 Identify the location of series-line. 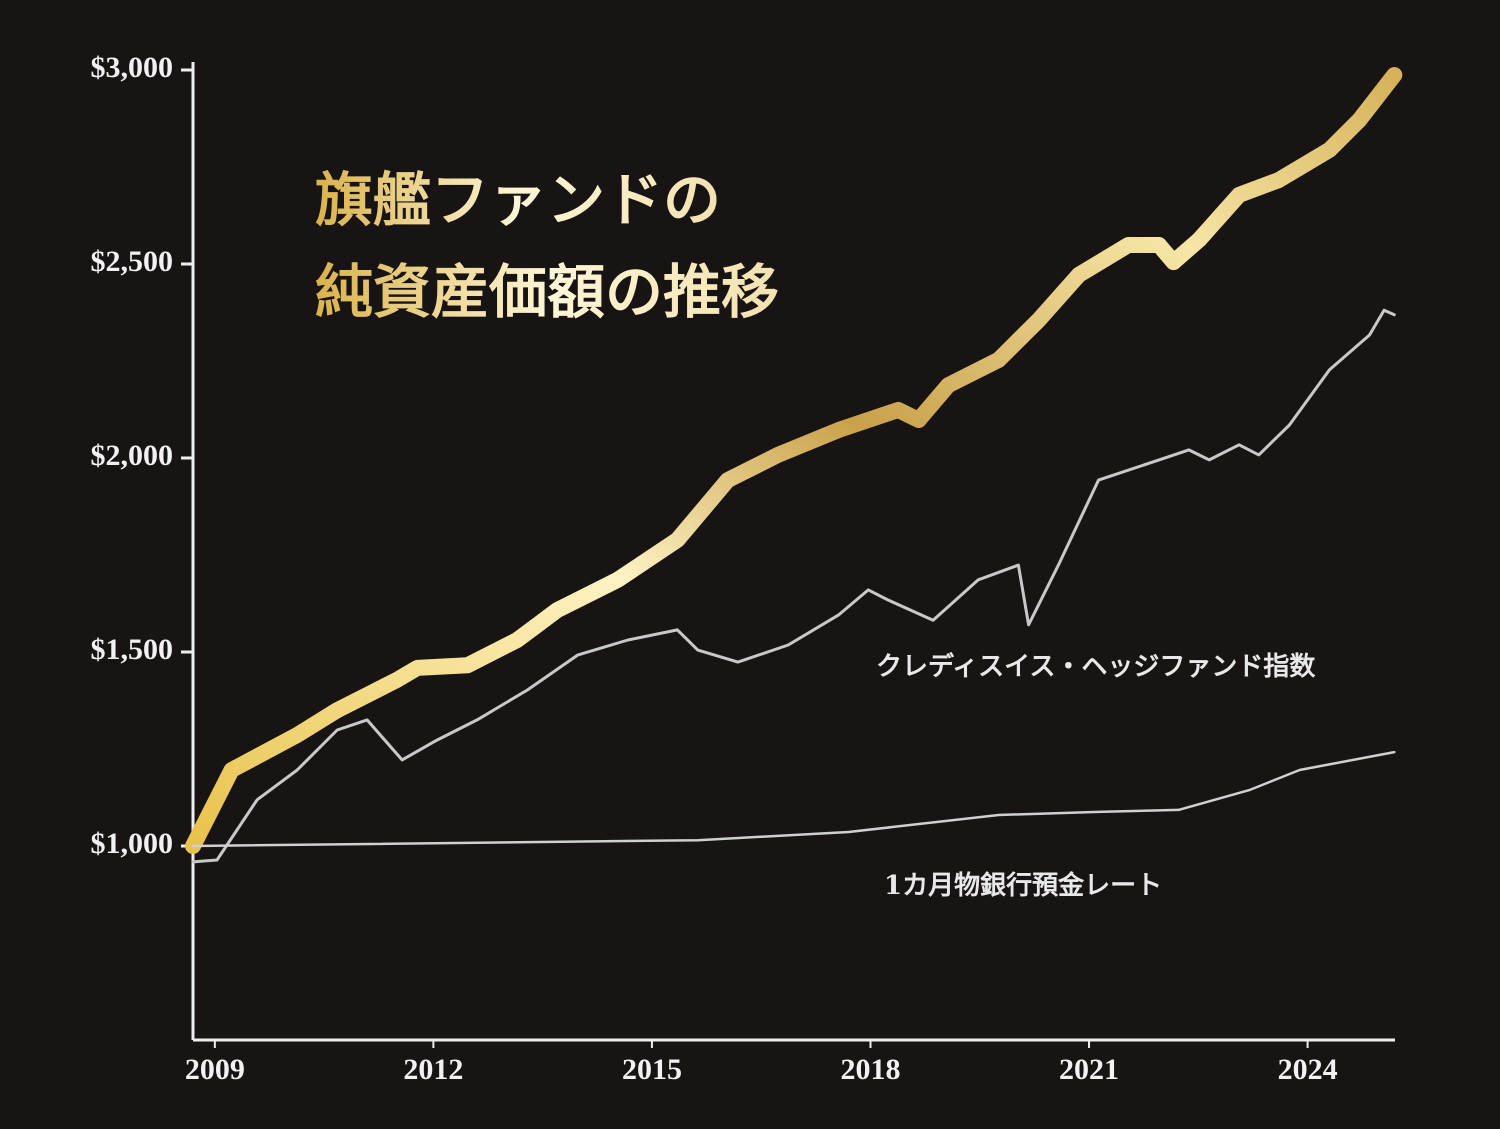
(793, 799).